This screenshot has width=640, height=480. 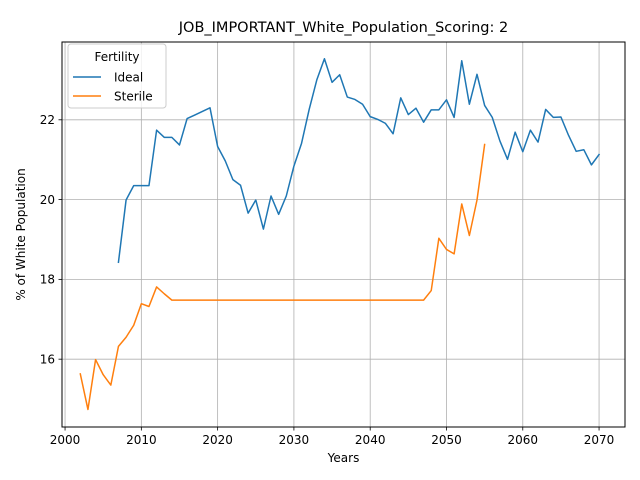 What do you see at coordinates (47, 280) in the screenshot?
I see `y-tick-label: 18` at bounding box center [47, 280].